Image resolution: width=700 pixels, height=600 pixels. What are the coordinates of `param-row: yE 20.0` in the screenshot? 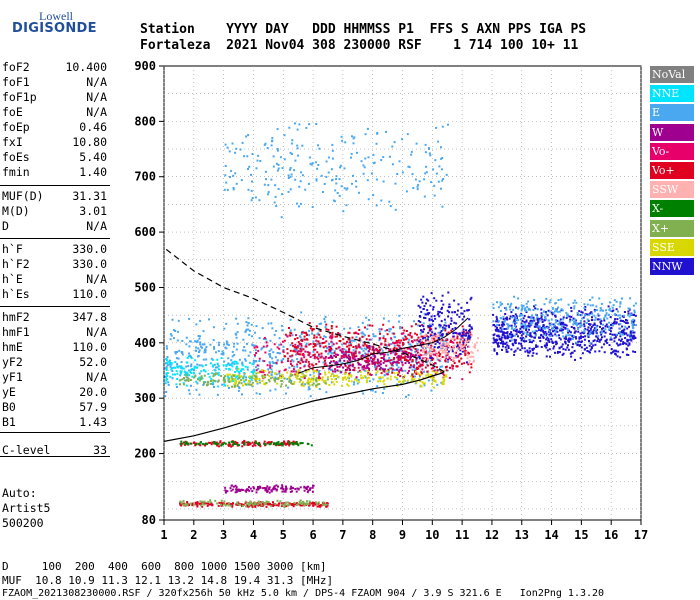 It's located at (54, 392).